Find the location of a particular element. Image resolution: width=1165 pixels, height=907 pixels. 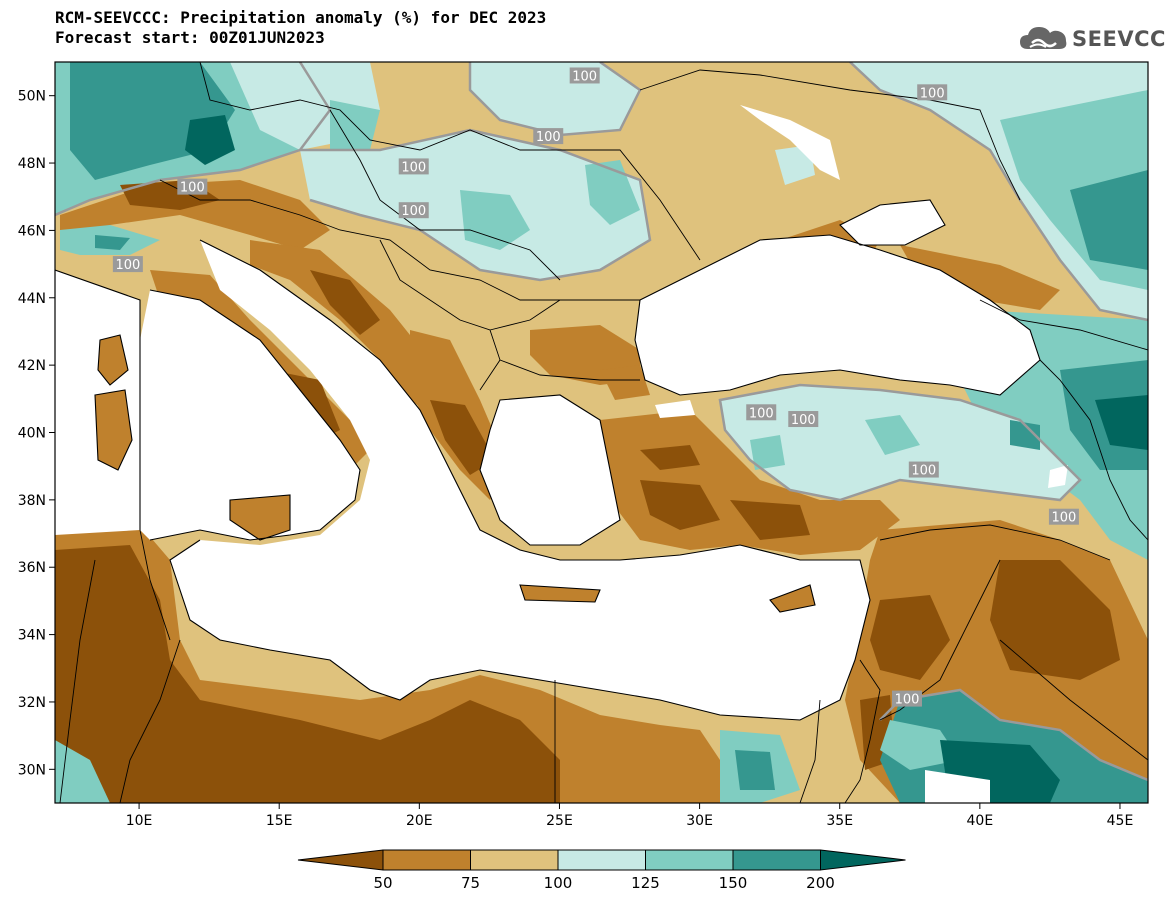

contour-pannonia is located at coordinates (476, 205).